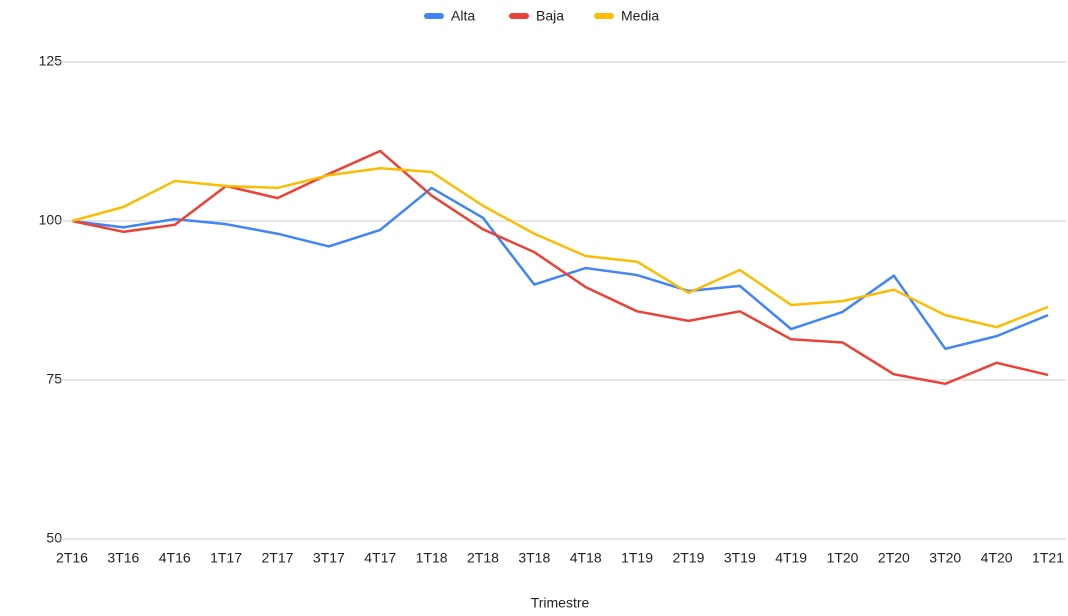 The image size is (1068, 616). I want to click on x-tick-label: 4T19, so click(791, 558).